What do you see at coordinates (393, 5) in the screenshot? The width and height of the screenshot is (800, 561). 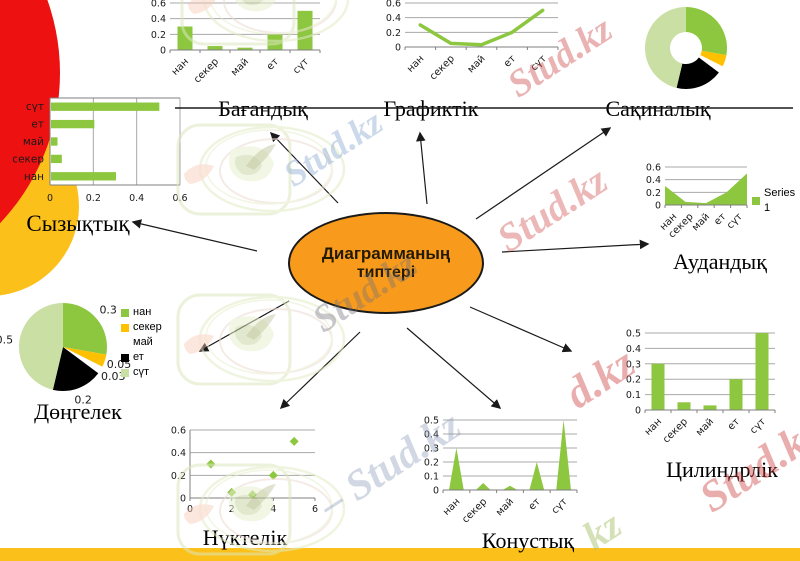 I see `tick-label: 0.6` at bounding box center [393, 5].